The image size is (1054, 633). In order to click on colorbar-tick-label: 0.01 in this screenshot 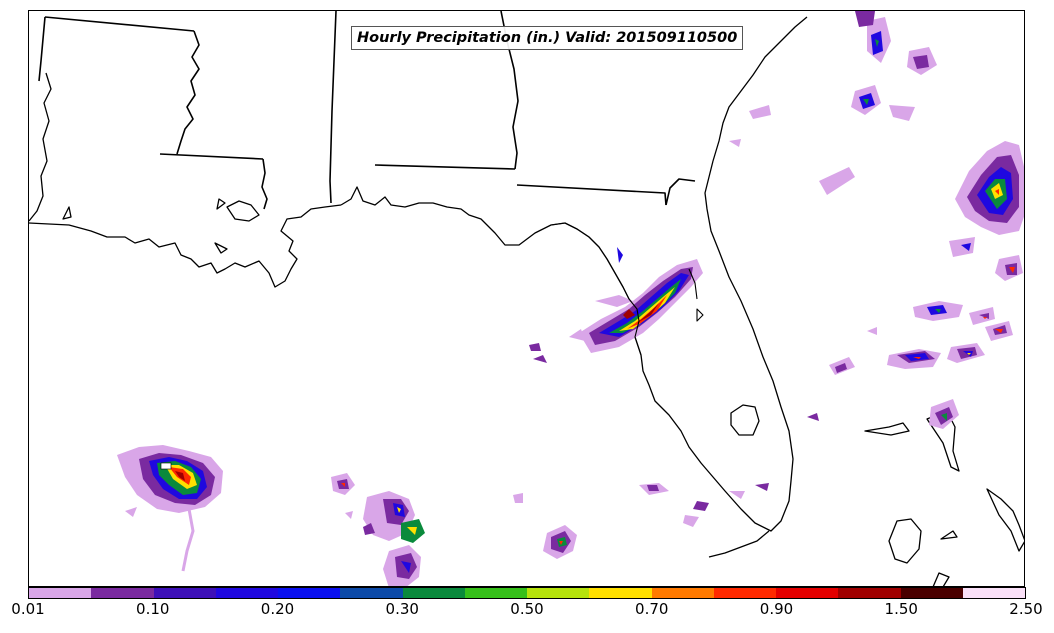, I will do `click(28, 609)`.